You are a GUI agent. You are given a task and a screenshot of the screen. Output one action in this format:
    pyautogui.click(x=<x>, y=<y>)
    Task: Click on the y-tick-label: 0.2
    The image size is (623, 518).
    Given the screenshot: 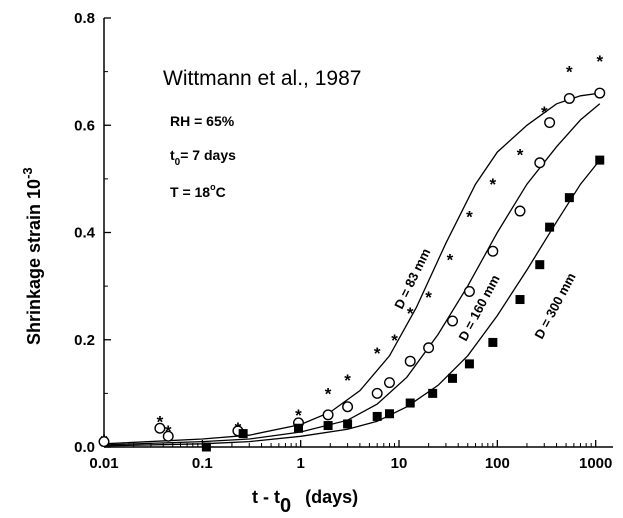 What is the action you would take?
    pyautogui.click(x=84, y=340)
    